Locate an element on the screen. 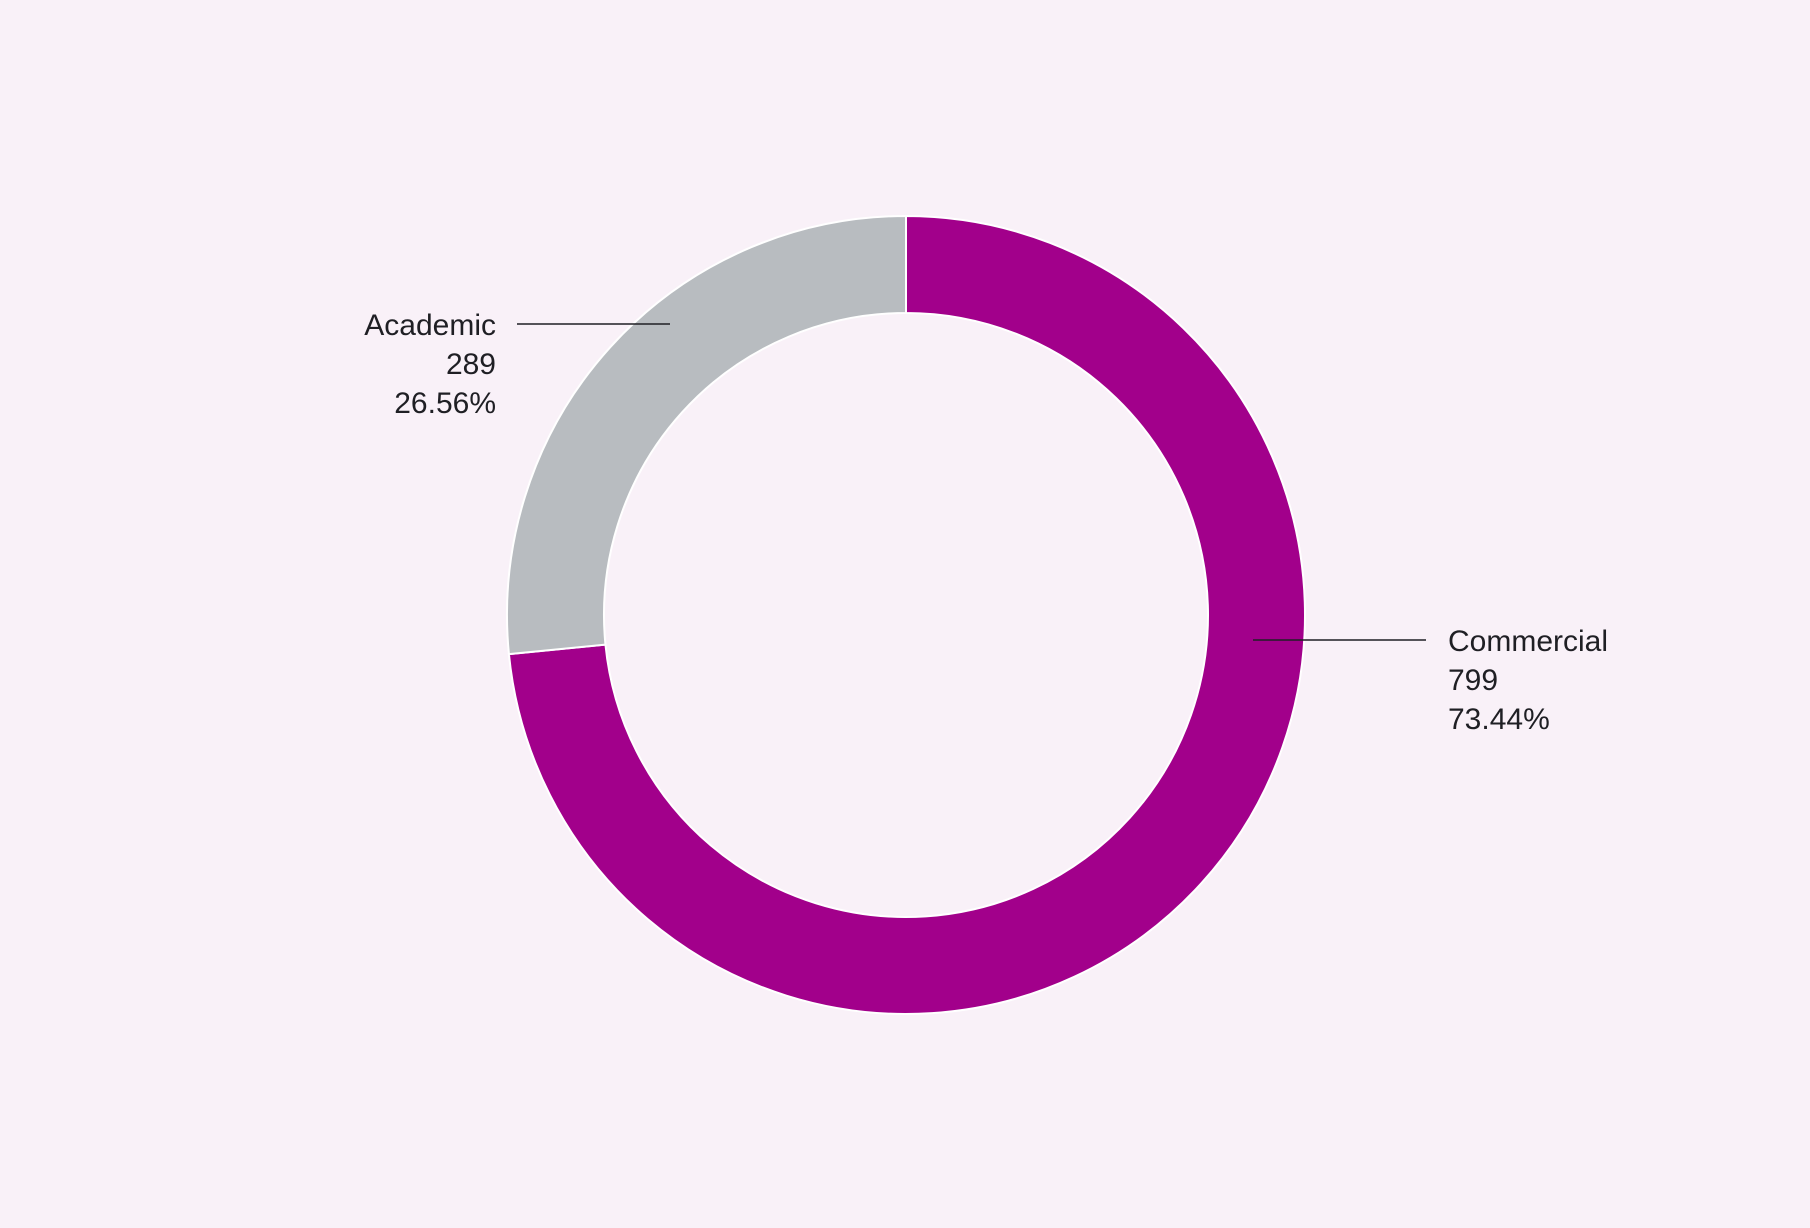 The height and width of the screenshot is (1228, 1810). slice-academic is located at coordinates (706, 435).